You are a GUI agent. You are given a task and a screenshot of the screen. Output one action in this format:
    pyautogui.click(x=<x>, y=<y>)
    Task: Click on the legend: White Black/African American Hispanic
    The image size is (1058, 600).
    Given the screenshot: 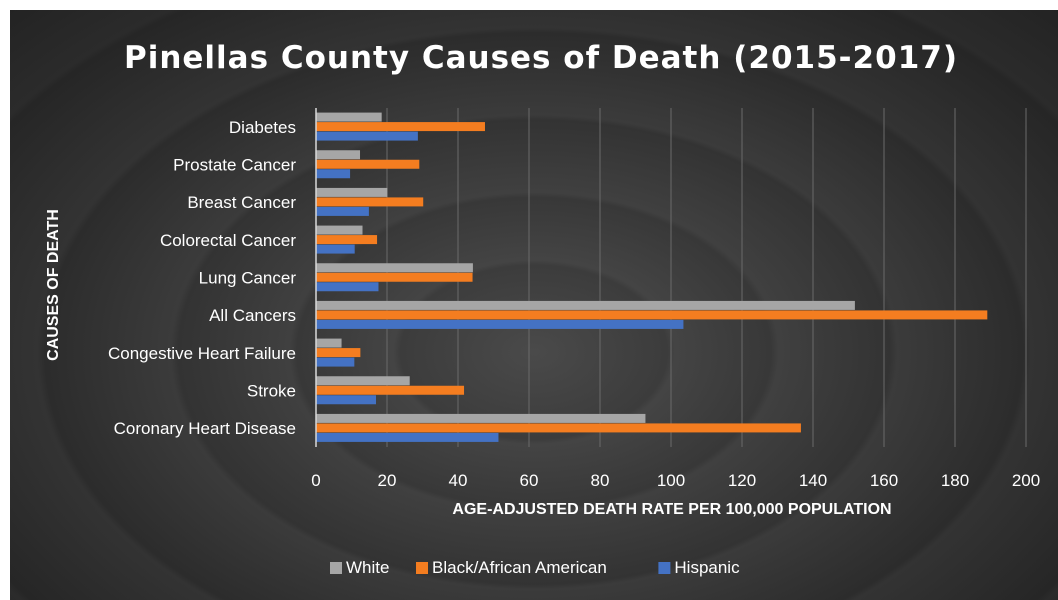 What is the action you would take?
    pyautogui.click(x=535, y=567)
    